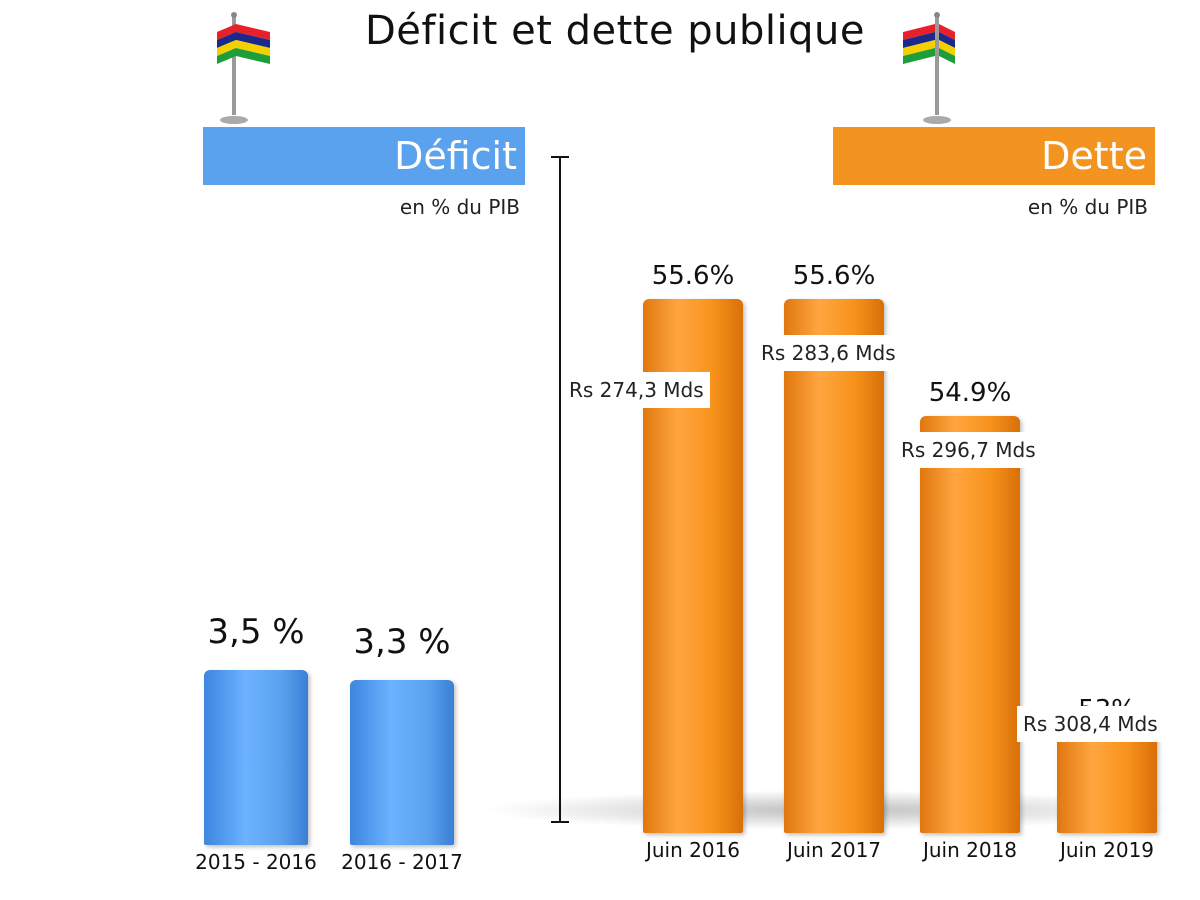  I want to click on dette-category-label: Juin 2019, so click(1107, 850).